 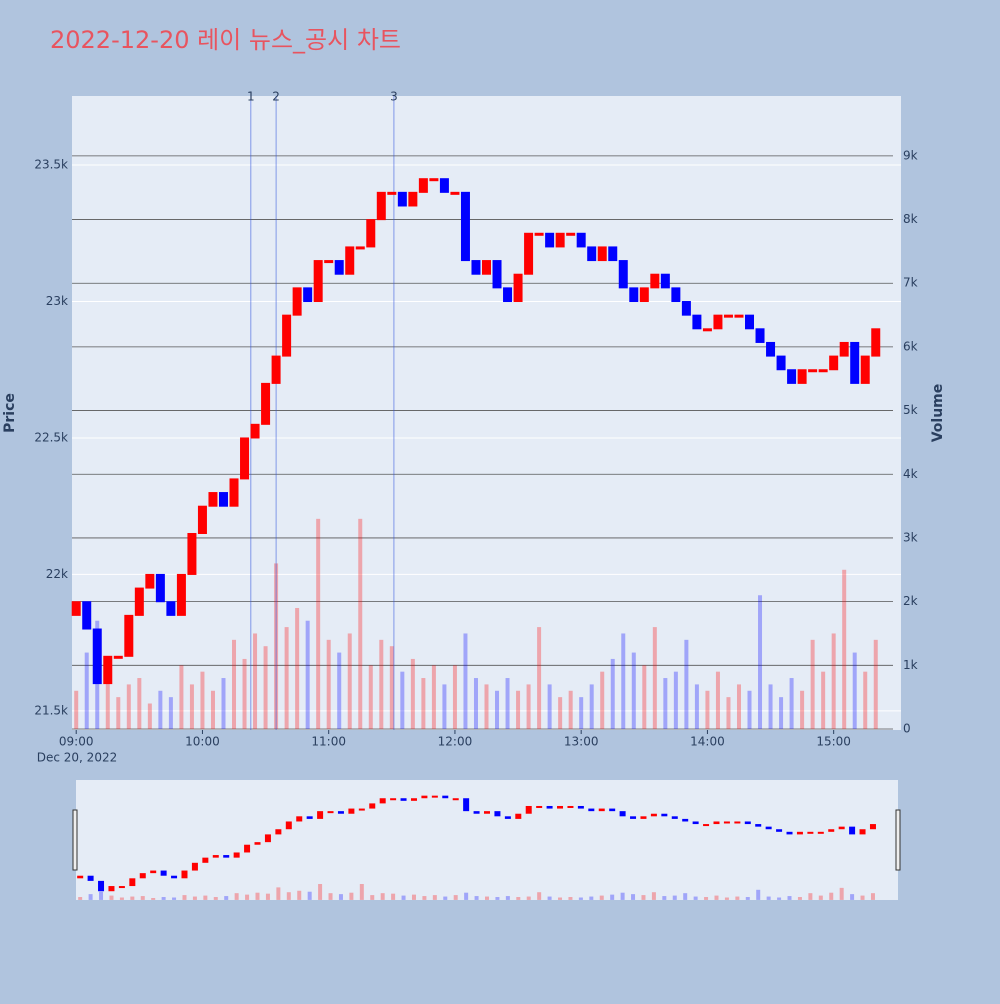 What do you see at coordinates (910, 155) in the screenshot?
I see `y2-tick-label: 9k` at bounding box center [910, 155].